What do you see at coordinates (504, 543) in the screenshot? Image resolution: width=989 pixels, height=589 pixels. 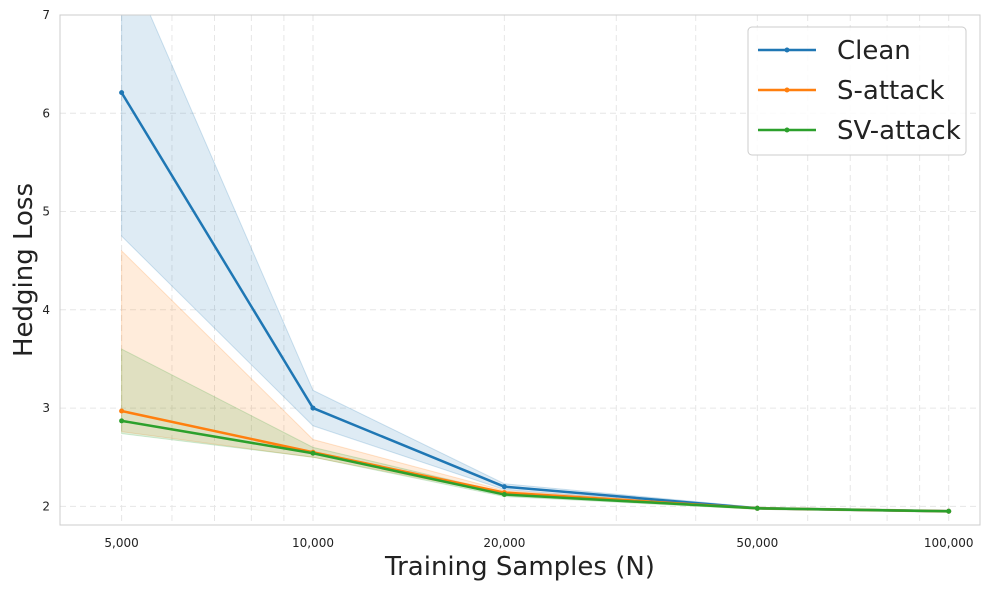 I see `x-tick-label: 20,000` at bounding box center [504, 543].